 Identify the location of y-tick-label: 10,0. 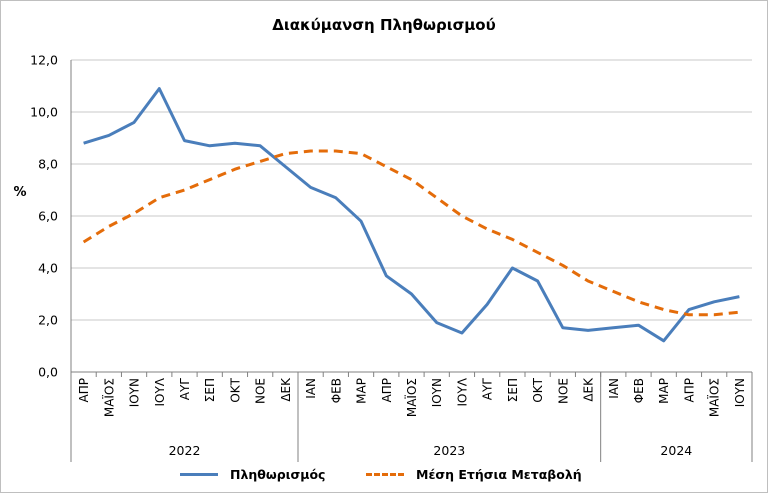
(44, 112).